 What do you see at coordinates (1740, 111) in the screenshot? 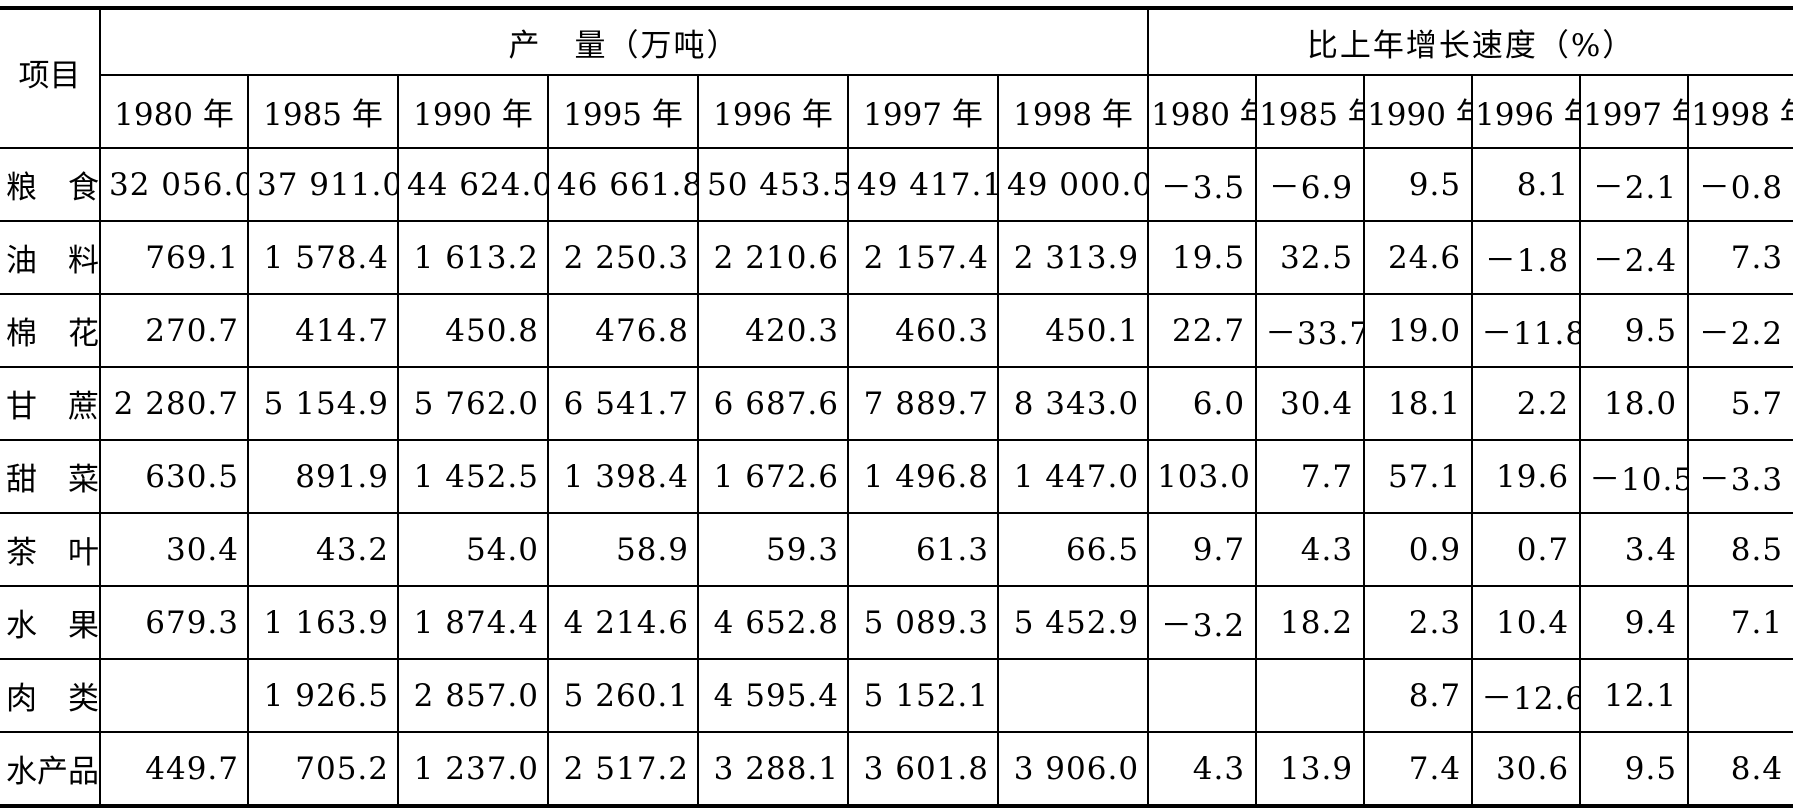
I see `growth-year-header: 1998 年` at bounding box center [1740, 111].